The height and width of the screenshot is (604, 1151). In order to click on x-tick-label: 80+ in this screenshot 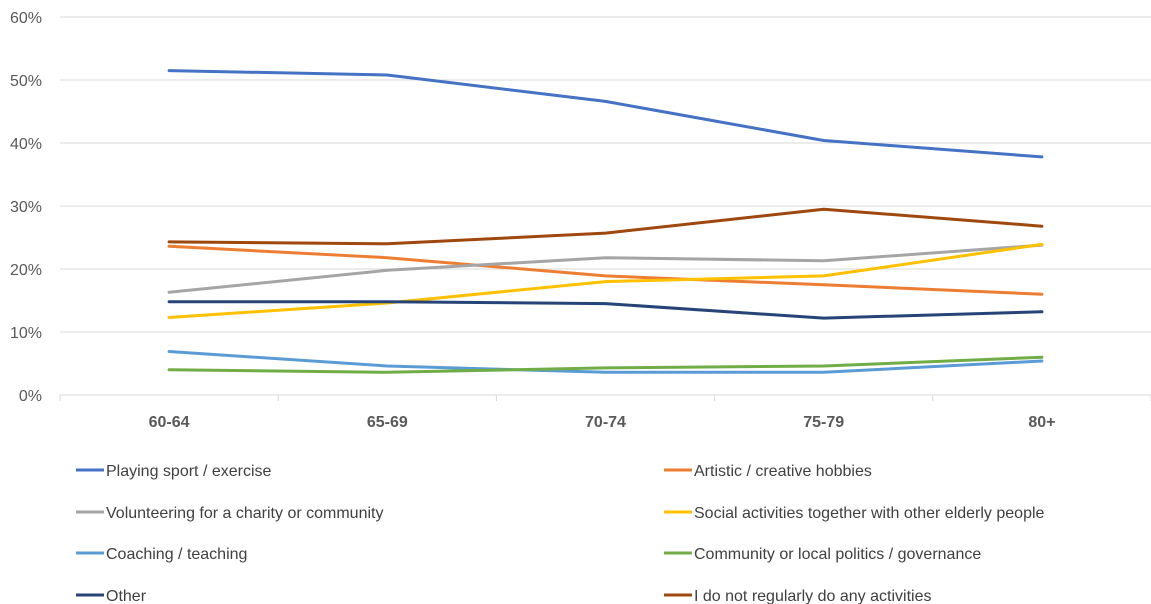, I will do `click(1041, 422)`.